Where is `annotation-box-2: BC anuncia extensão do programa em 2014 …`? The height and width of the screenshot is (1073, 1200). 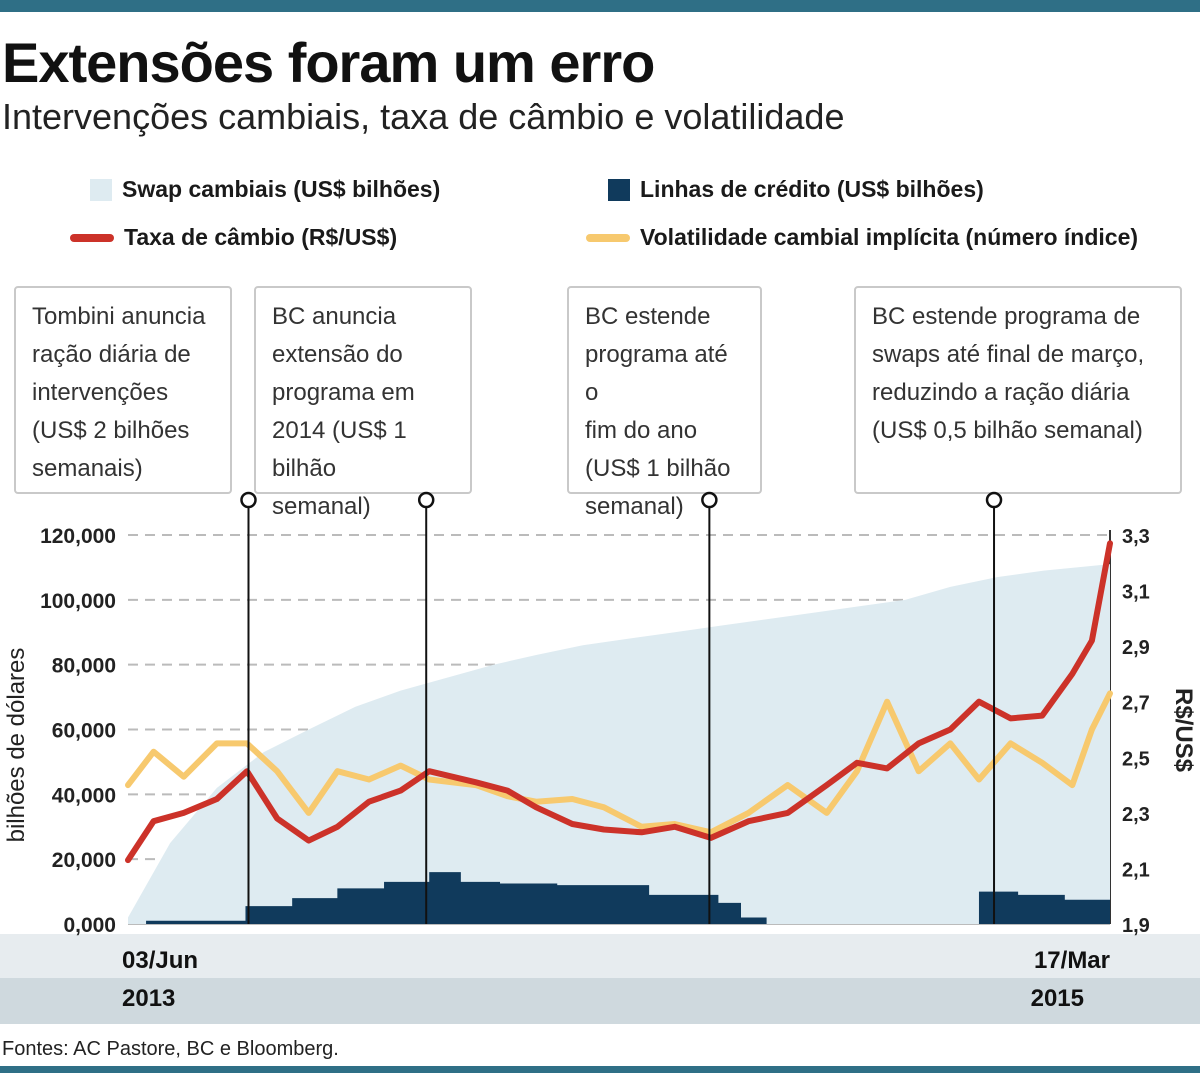
annotation-box-2: BC anuncia extensão do programa em 2014 … is located at coordinates (363, 403).